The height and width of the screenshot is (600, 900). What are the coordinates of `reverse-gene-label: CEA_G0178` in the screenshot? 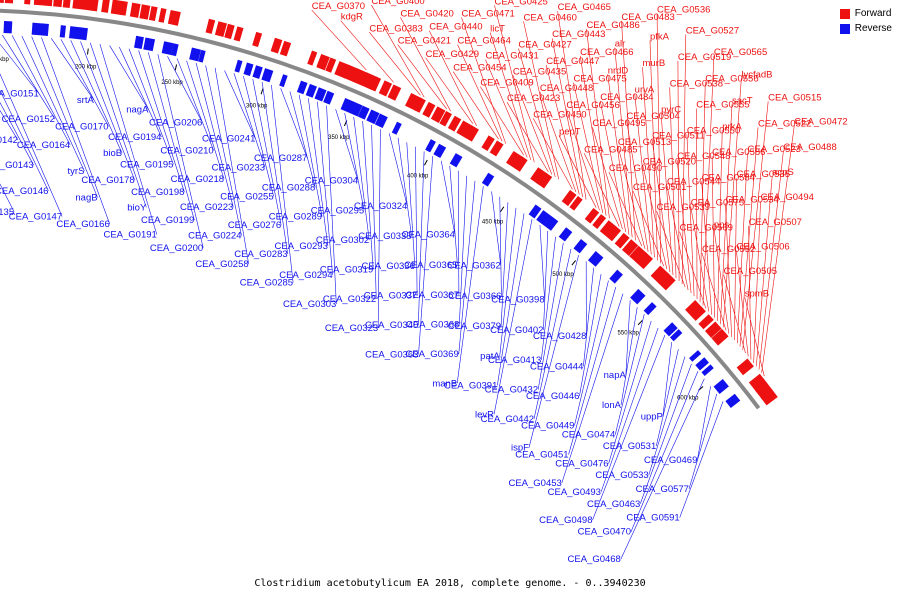 It's located at (107, 180).